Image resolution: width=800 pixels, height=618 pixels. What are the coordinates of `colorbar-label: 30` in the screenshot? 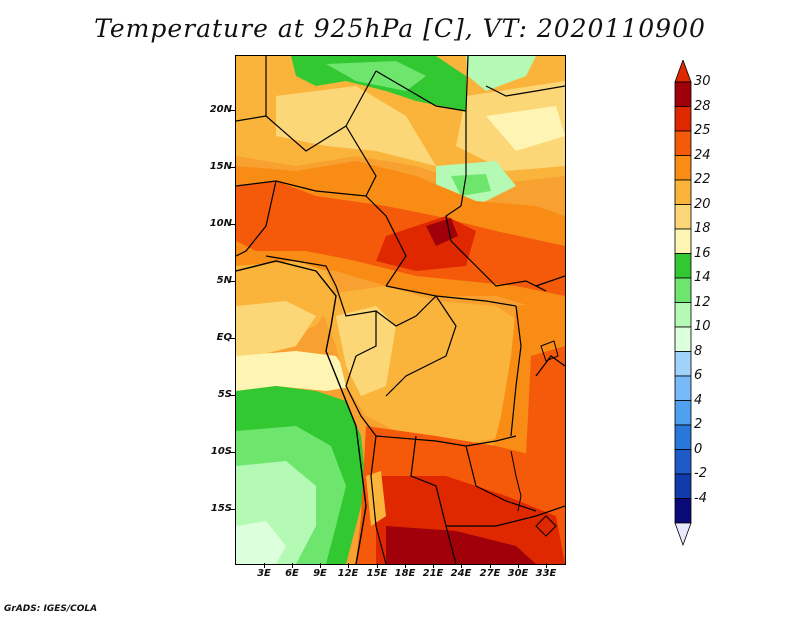 It's located at (702, 81).